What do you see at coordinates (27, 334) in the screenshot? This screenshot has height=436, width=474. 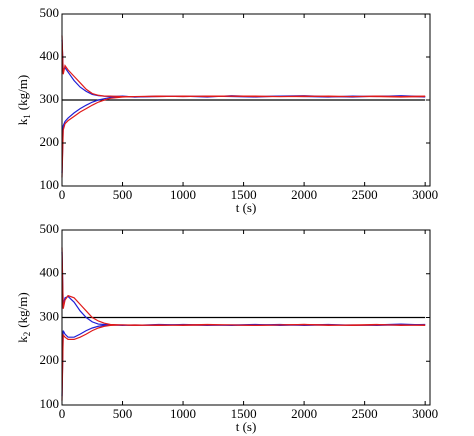 I see `y-axis-label-part: 2` at bounding box center [27, 334].